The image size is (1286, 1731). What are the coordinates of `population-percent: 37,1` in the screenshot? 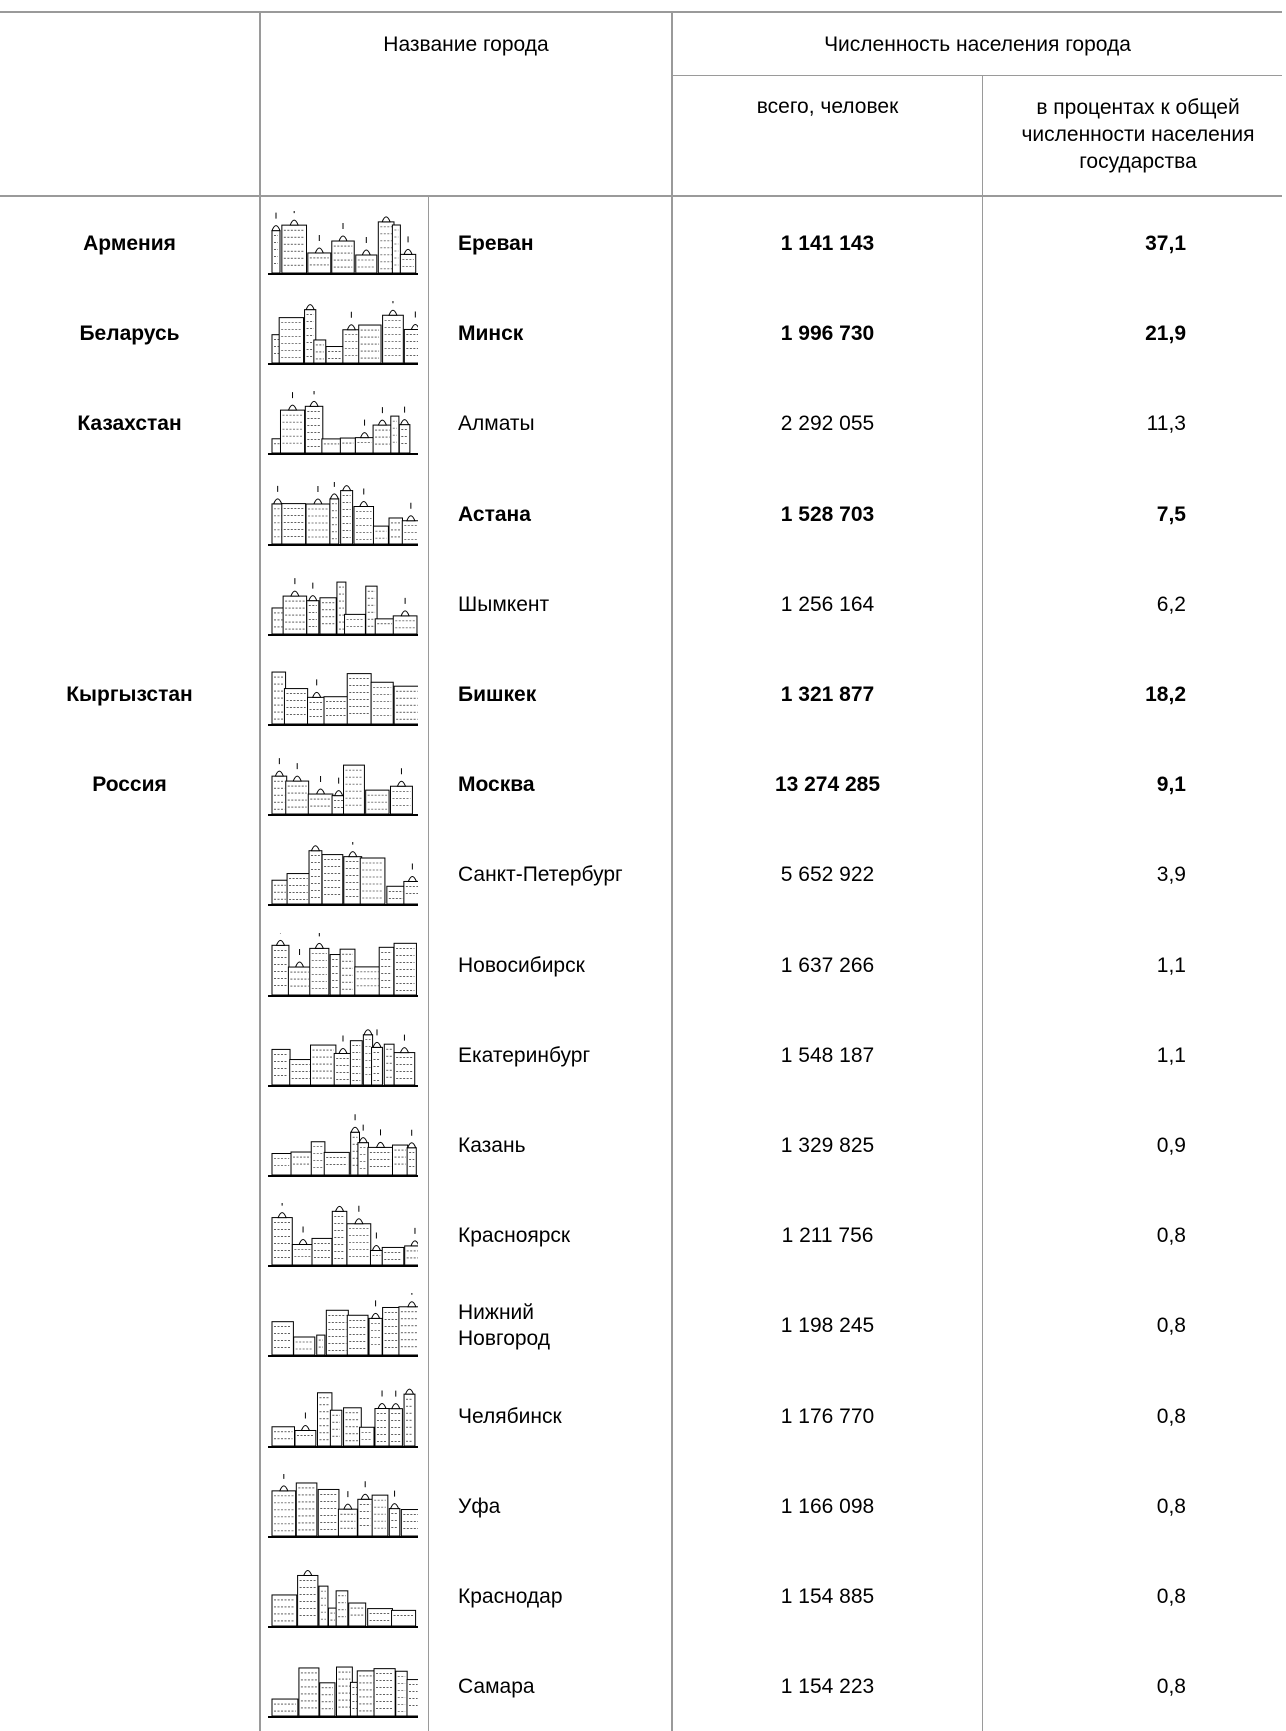 It's located at (1165, 243).